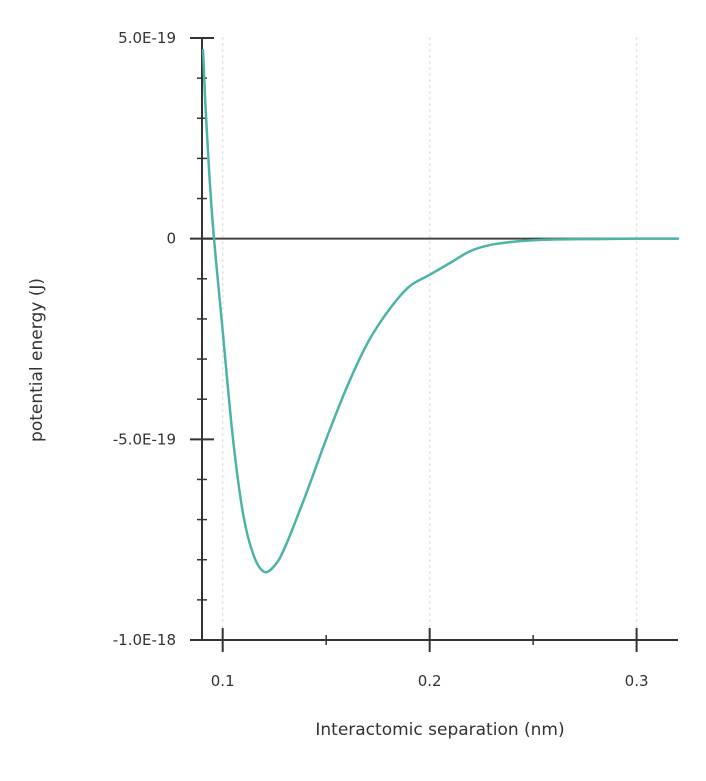  What do you see at coordinates (37, 360) in the screenshot?
I see `y-axis-title: potential energy (J)` at bounding box center [37, 360].